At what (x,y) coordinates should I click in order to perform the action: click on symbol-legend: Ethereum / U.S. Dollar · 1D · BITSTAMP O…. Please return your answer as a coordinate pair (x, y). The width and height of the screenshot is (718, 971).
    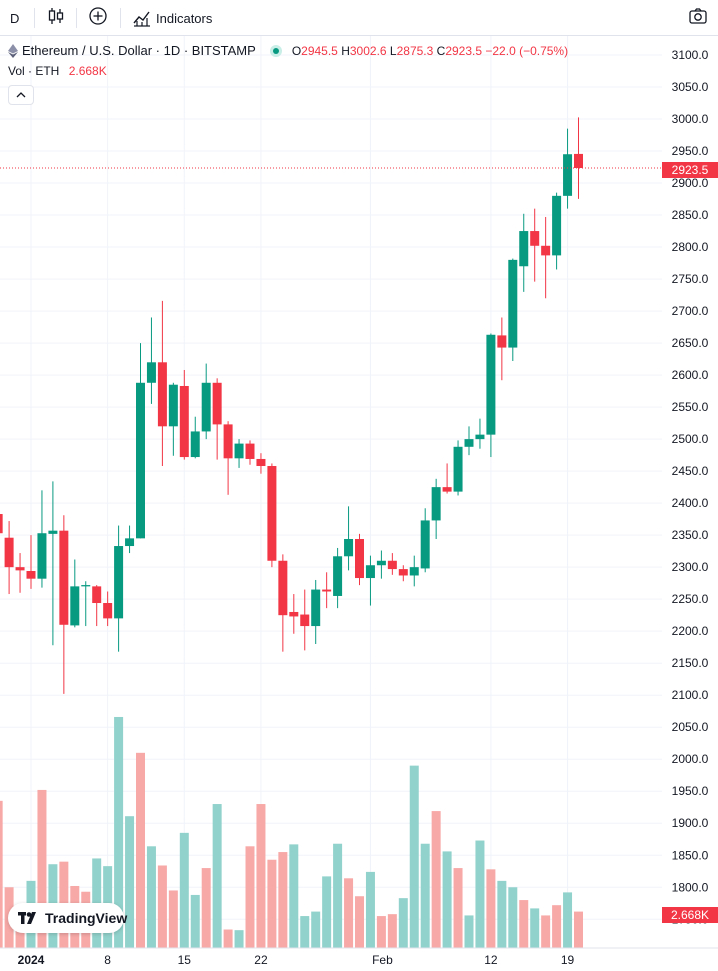
    Looking at the image, I should click on (288, 50).